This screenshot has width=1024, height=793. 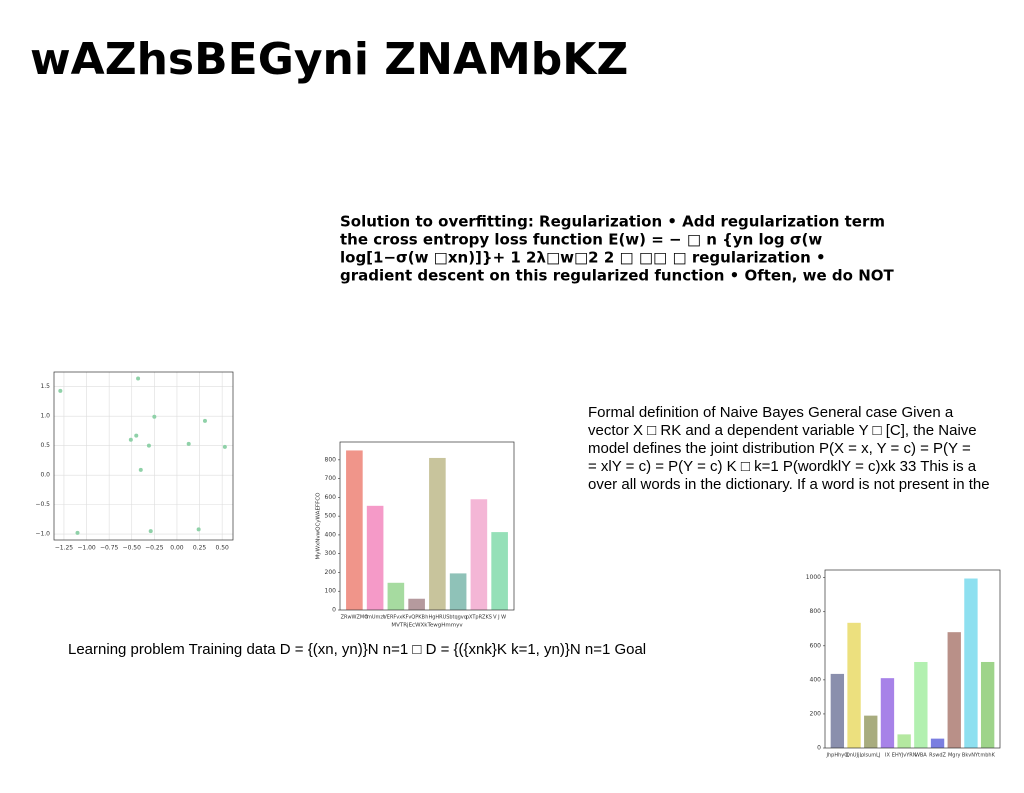 I want to click on x-tick-label: −0.50, so click(x=132, y=548).